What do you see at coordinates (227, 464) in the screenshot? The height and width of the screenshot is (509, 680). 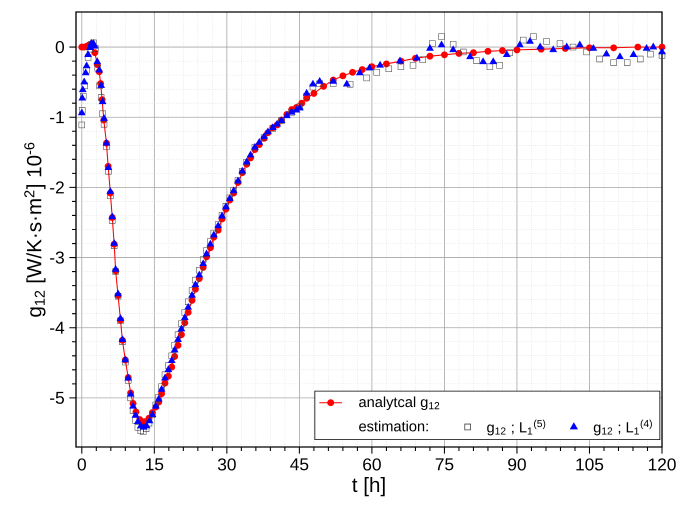 I see `x-tick-label: 30` at bounding box center [227, 464].